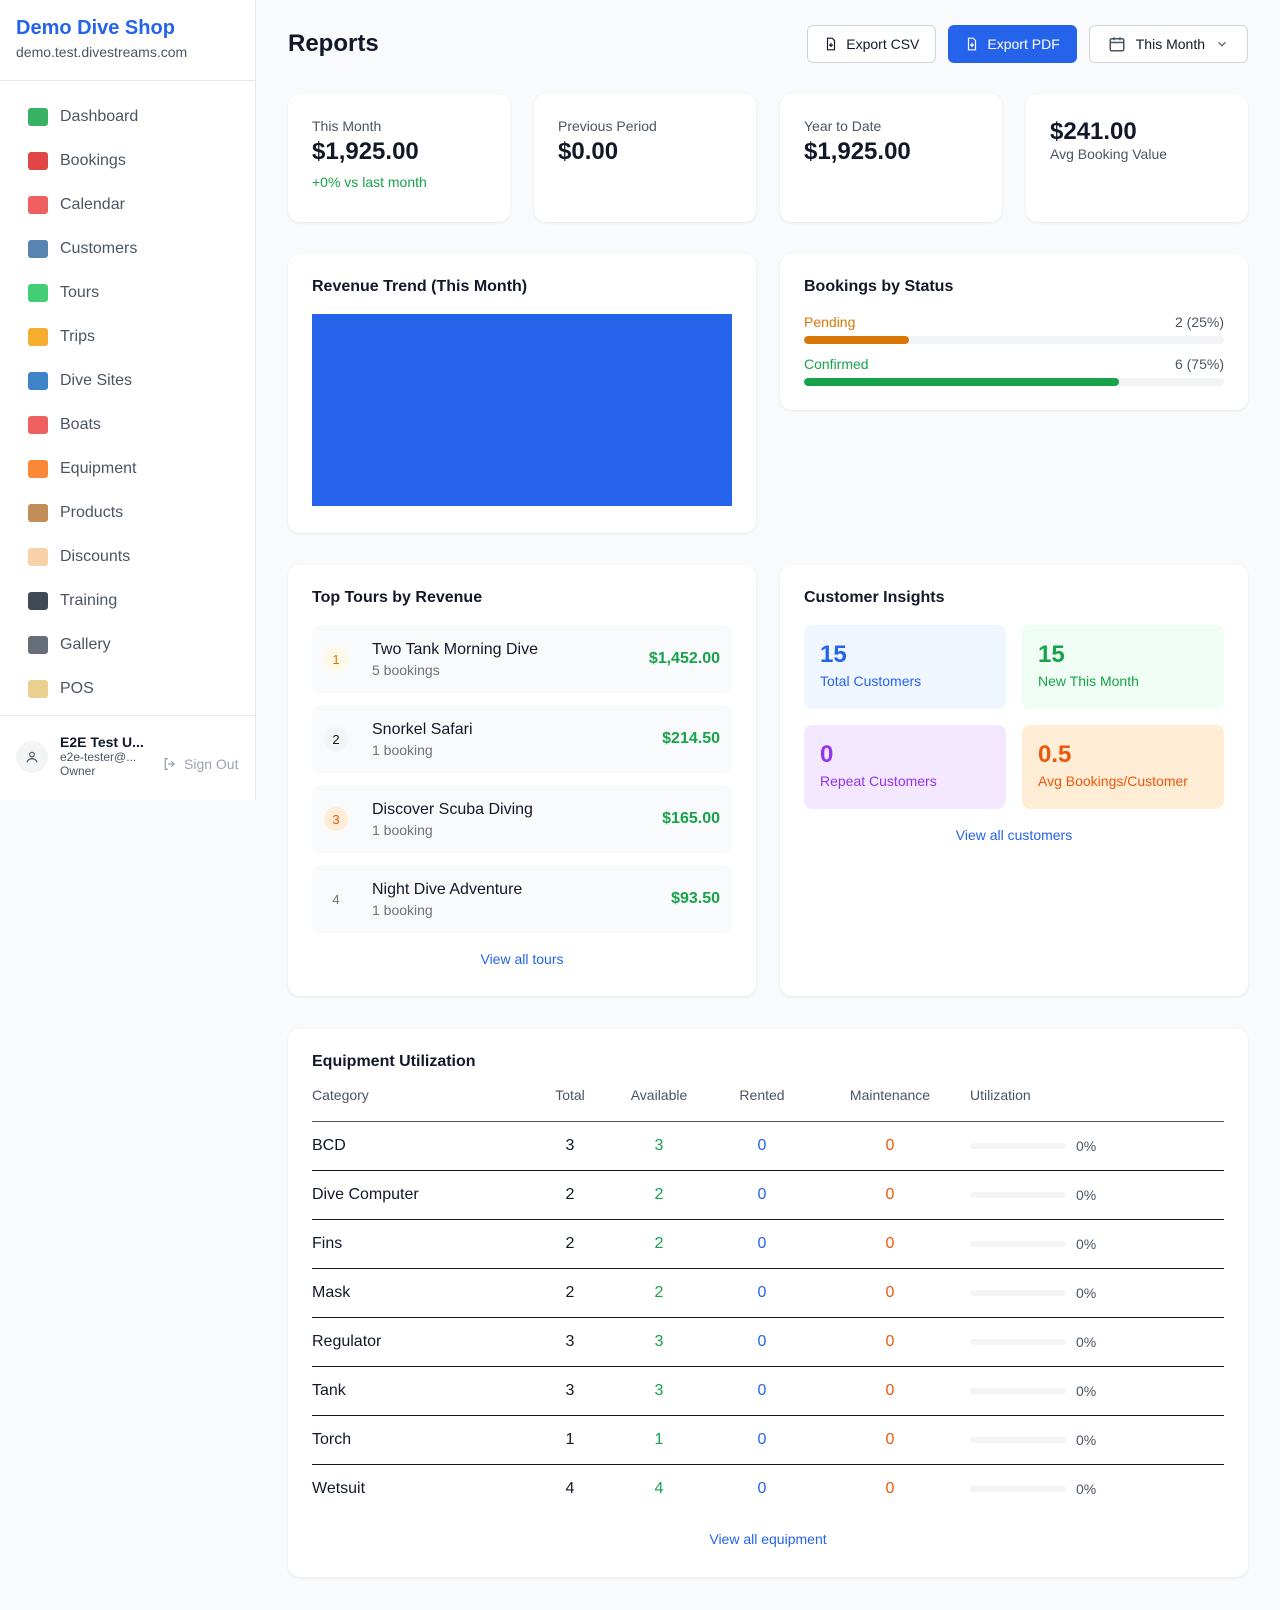 This screenshot has height=1610, width=1280. I want to click on sidebar-item-gallery: Gallery, so click(127, 645).